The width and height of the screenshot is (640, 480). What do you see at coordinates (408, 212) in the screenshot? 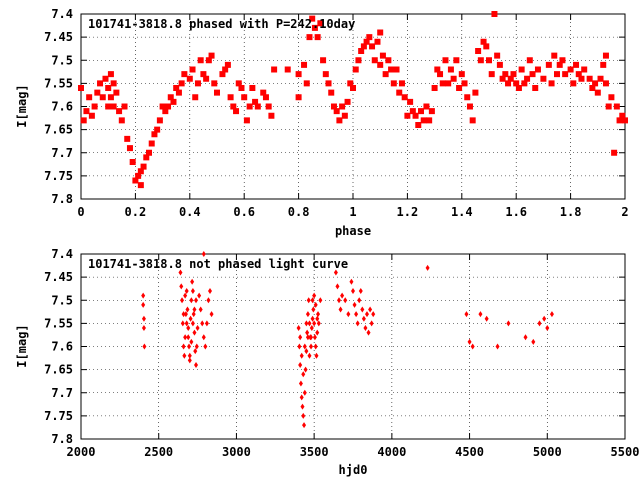
I see `x-tick-label: 1.2` at bounding box center [408, 212].